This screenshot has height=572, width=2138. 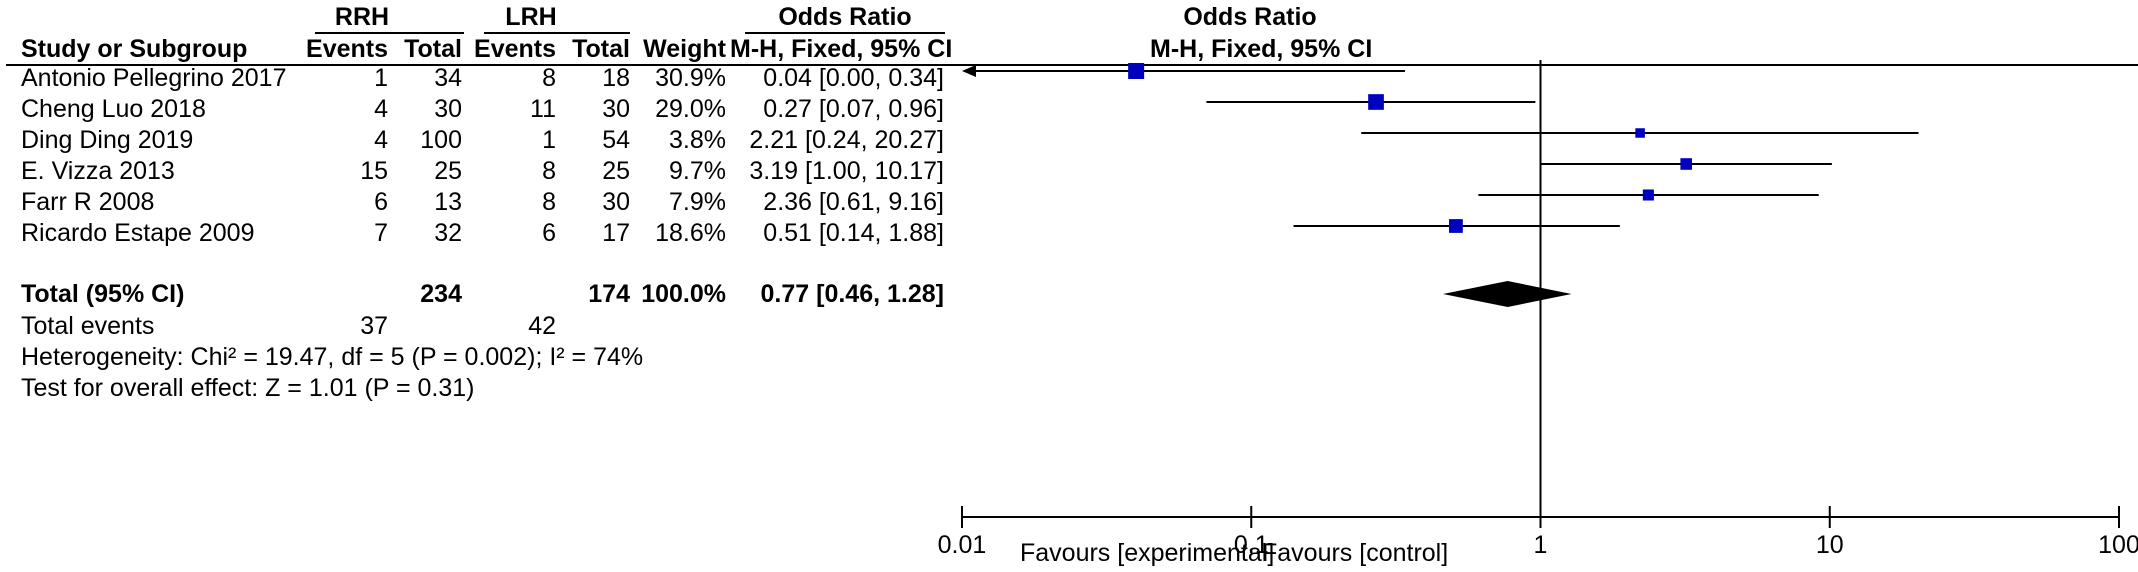 I want to click on x-tick-label: 100, so click(x=2118, y=545).